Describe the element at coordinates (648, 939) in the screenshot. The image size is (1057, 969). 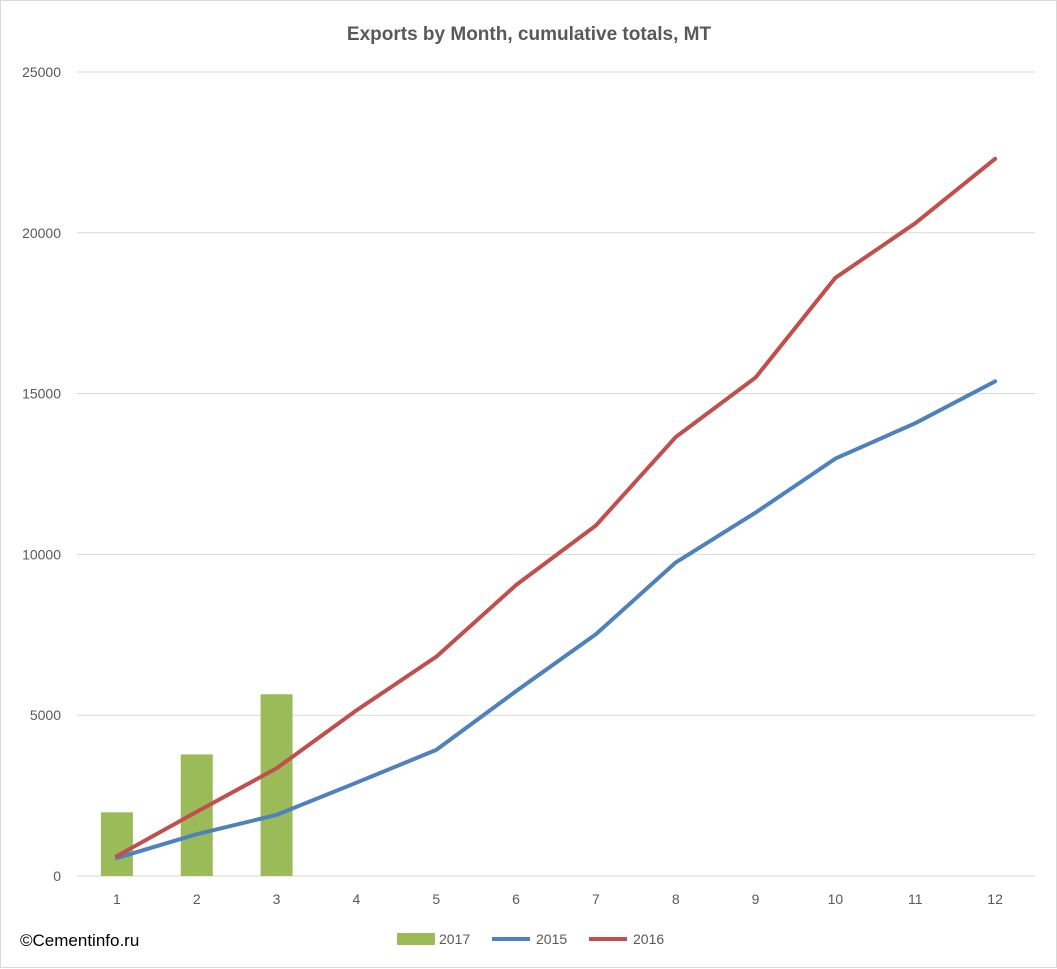
I see `legend-label-2016: 2016` at that location.